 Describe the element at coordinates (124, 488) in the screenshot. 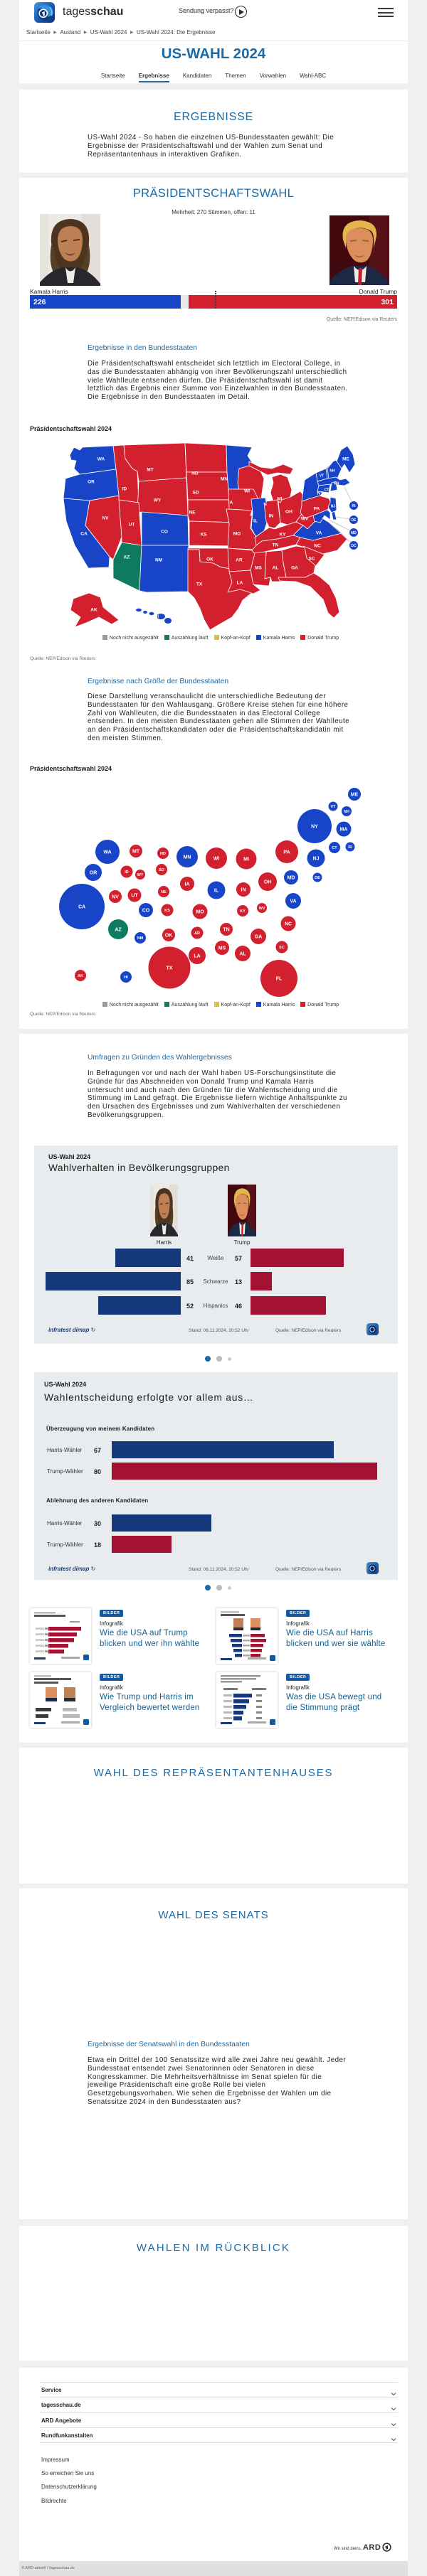

I see `svg-text: ID` at that location.